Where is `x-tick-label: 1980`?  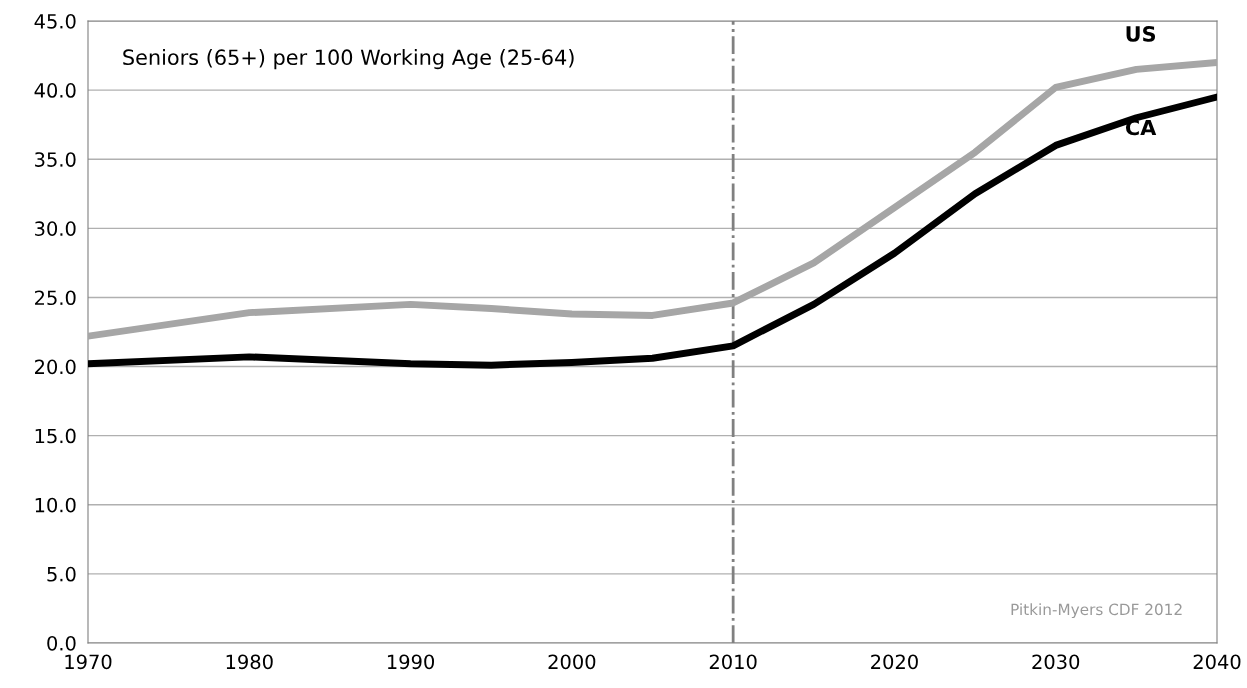 x-tick-label: 1980 is located at coordinates (249, 662).